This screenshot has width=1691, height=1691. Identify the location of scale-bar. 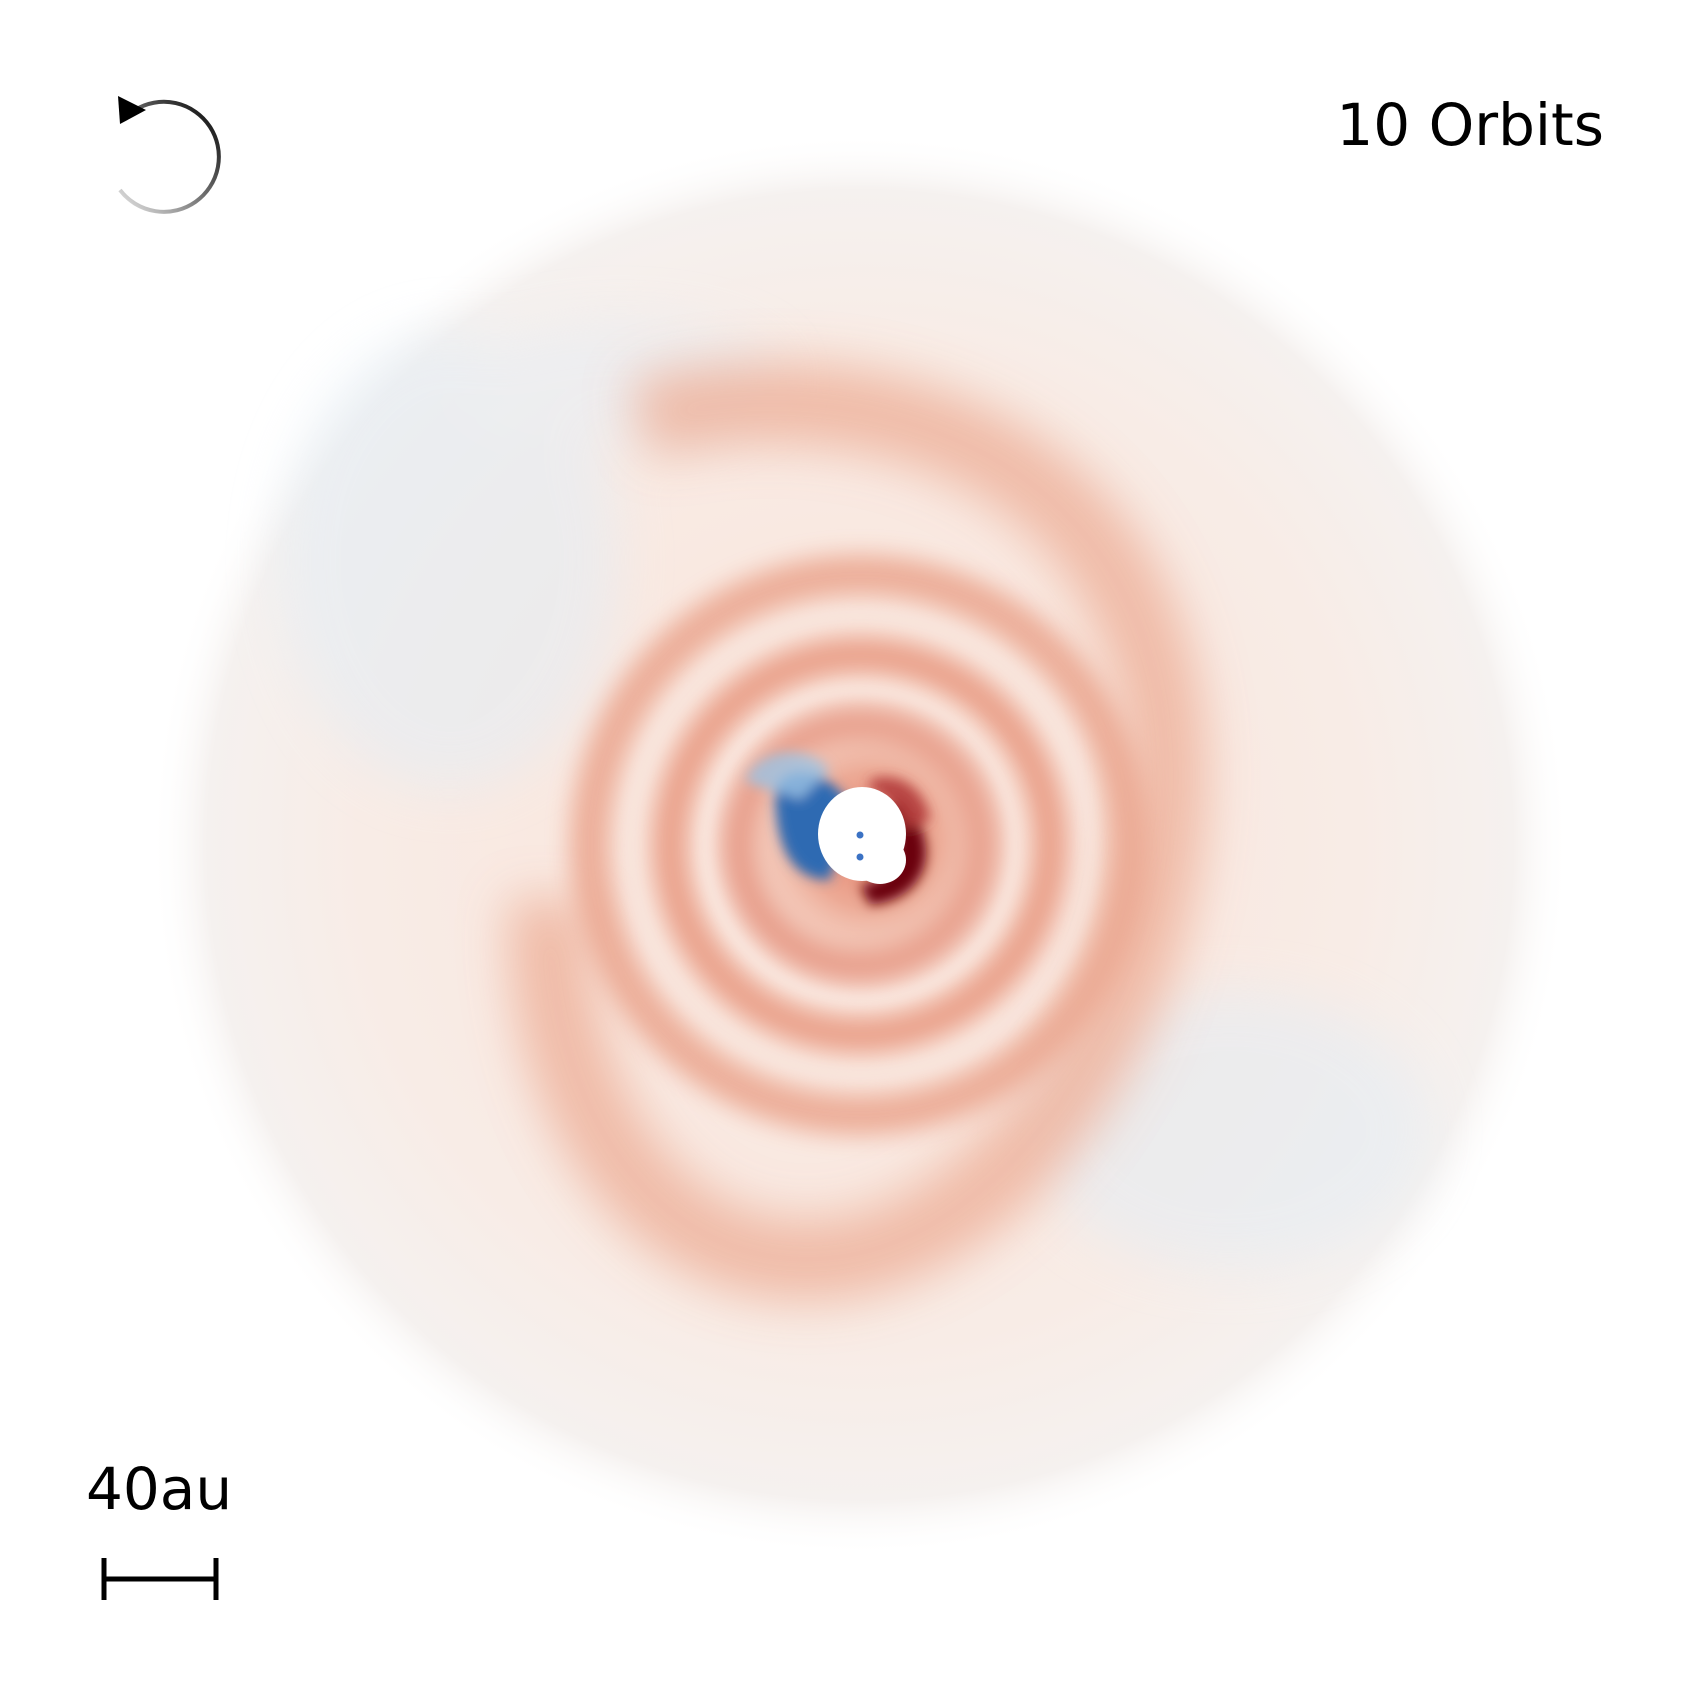
(160, 1579).